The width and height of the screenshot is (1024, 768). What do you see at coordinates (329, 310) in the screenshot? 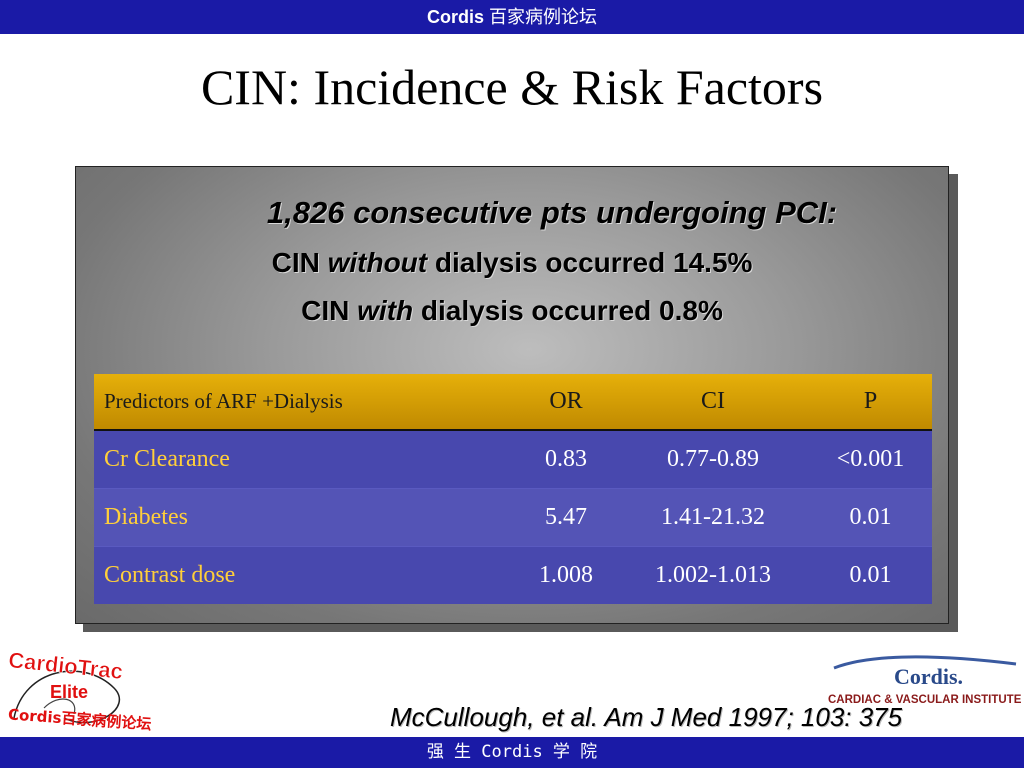
I see `line3-prefix: CIN` at bounding box center [329, 310].